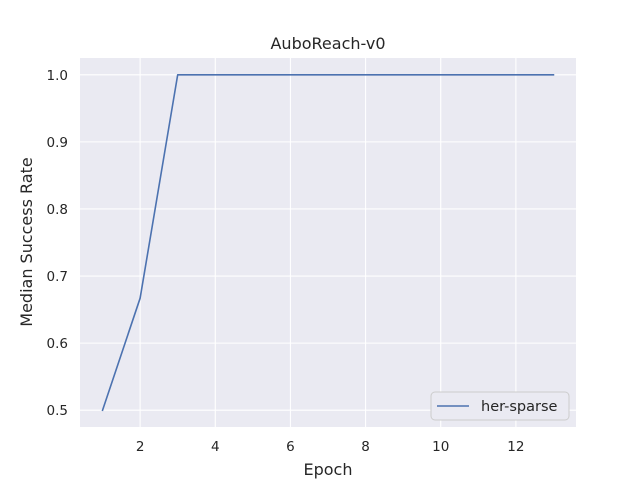 This screenshot has width=640, height=480. Describe the element at coordinates (215, 447) in the screenshot. I see `x-tick-label: 4` at that location.